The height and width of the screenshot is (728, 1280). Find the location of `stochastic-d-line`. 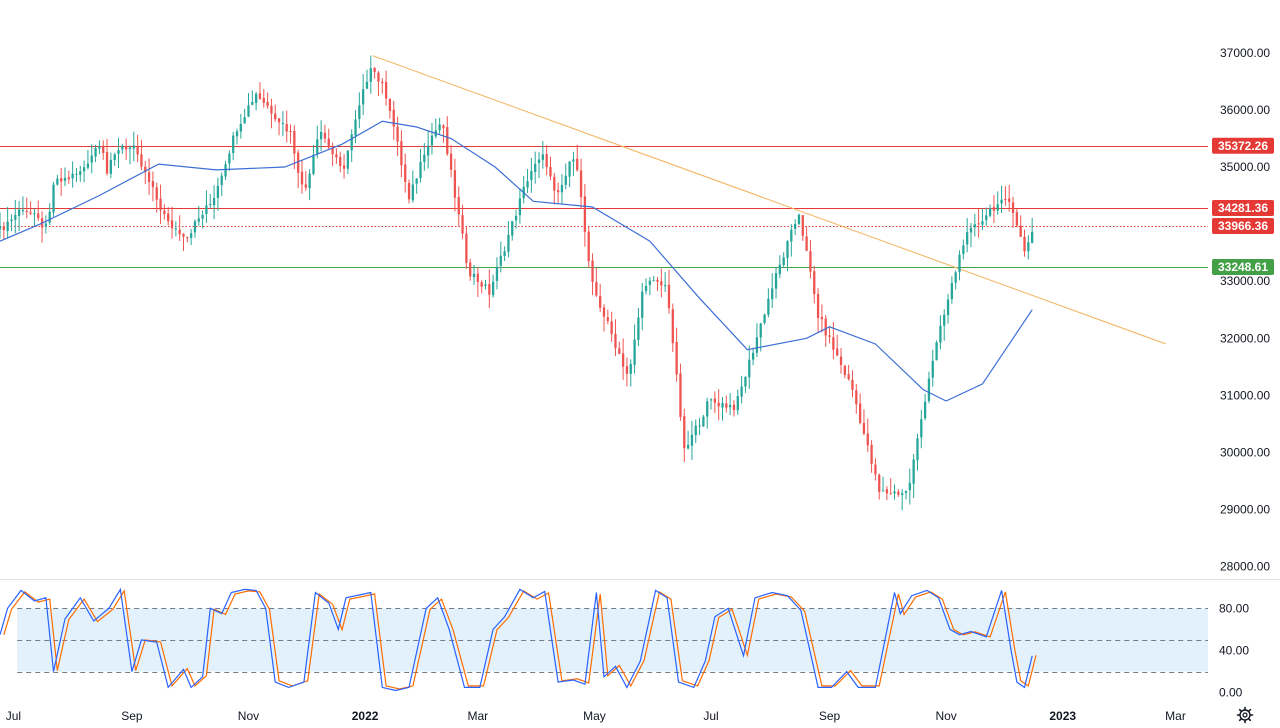

stochastic-d-line is located at coordinates (520, 639).